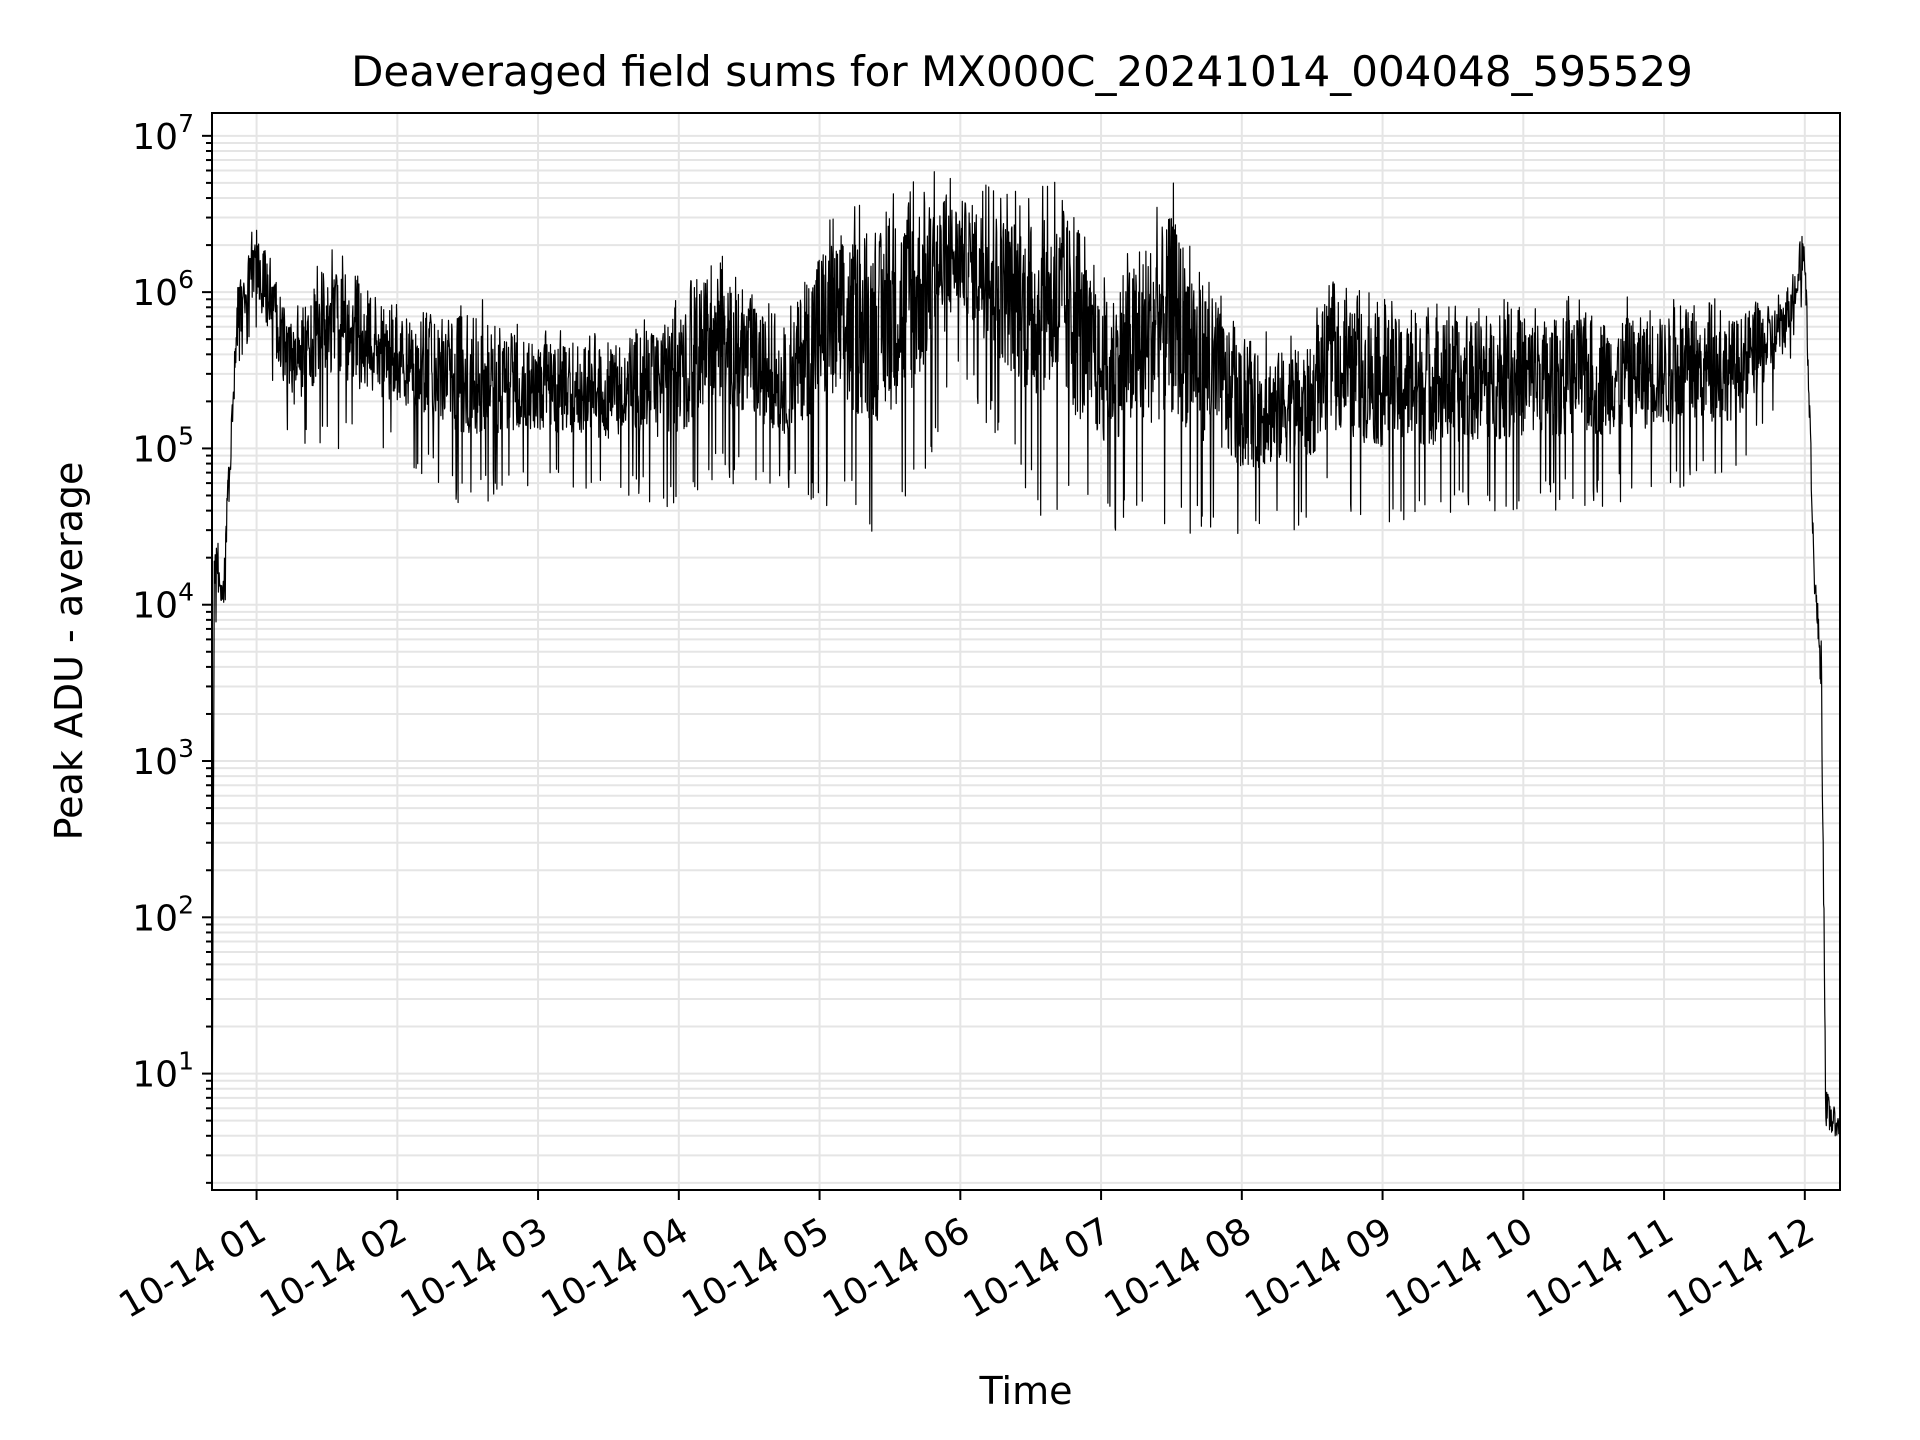  What do you see at coordinates (172, 646) in the screenshot?
I see `y-axis: 10¹ 10² 10³ 10⁴ 10⁵ 10⁶ 10⁷` at bounding box center [172, 646].